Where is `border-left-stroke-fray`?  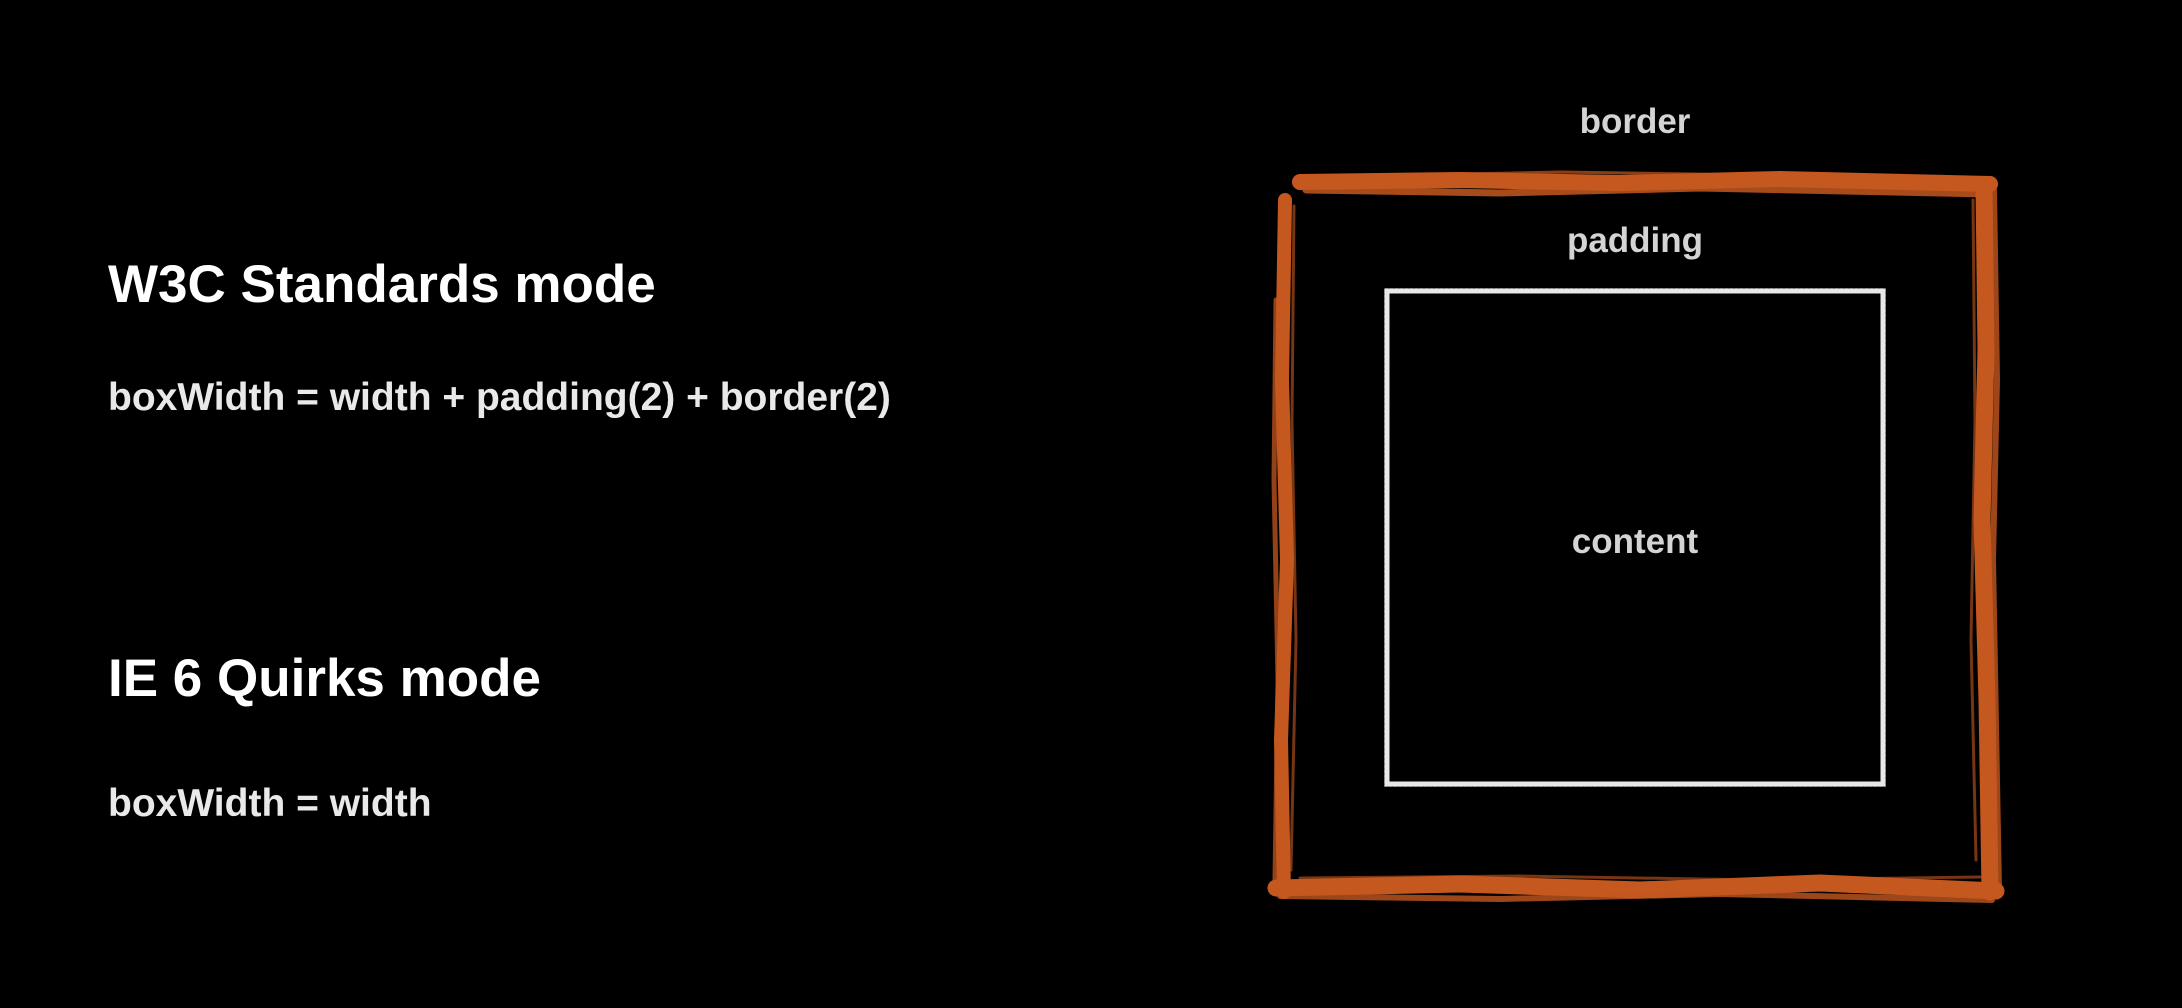 border-left-stroke-fray is located at coordinates (1293, 538).